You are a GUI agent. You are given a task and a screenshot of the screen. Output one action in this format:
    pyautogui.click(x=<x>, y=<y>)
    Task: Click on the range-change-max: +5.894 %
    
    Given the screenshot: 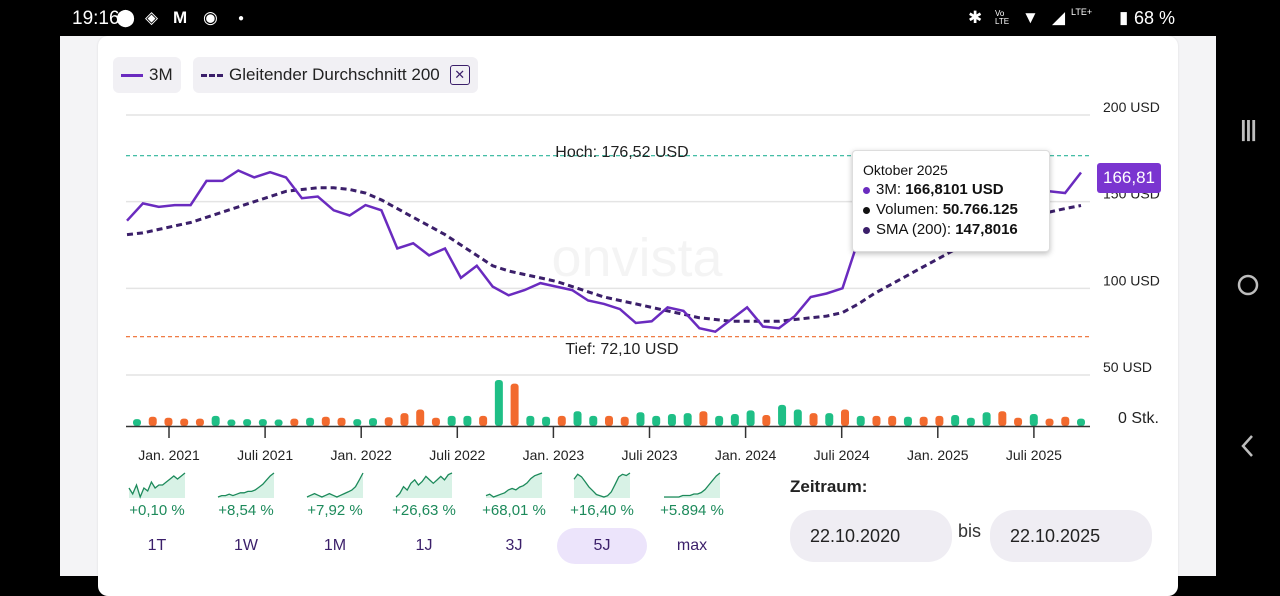 What is the action you would take?
    pyautogui.click(x=692, y=510)
    